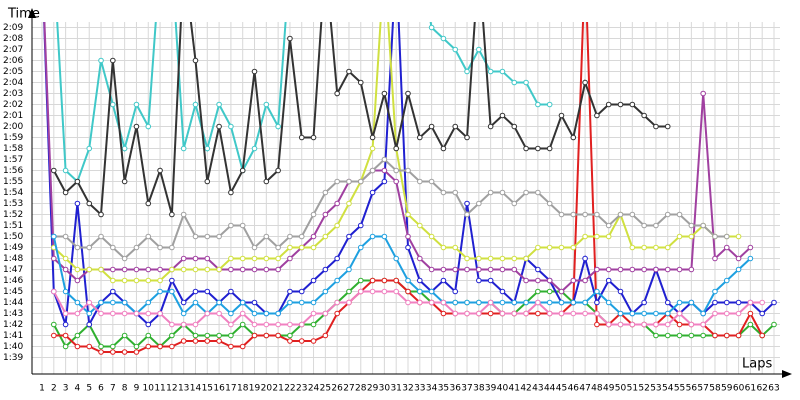  What do you see at coordinates (13, 61) in the screenshot?
I see `y-tick-label: 2:06` at bounding box center [13, 61].